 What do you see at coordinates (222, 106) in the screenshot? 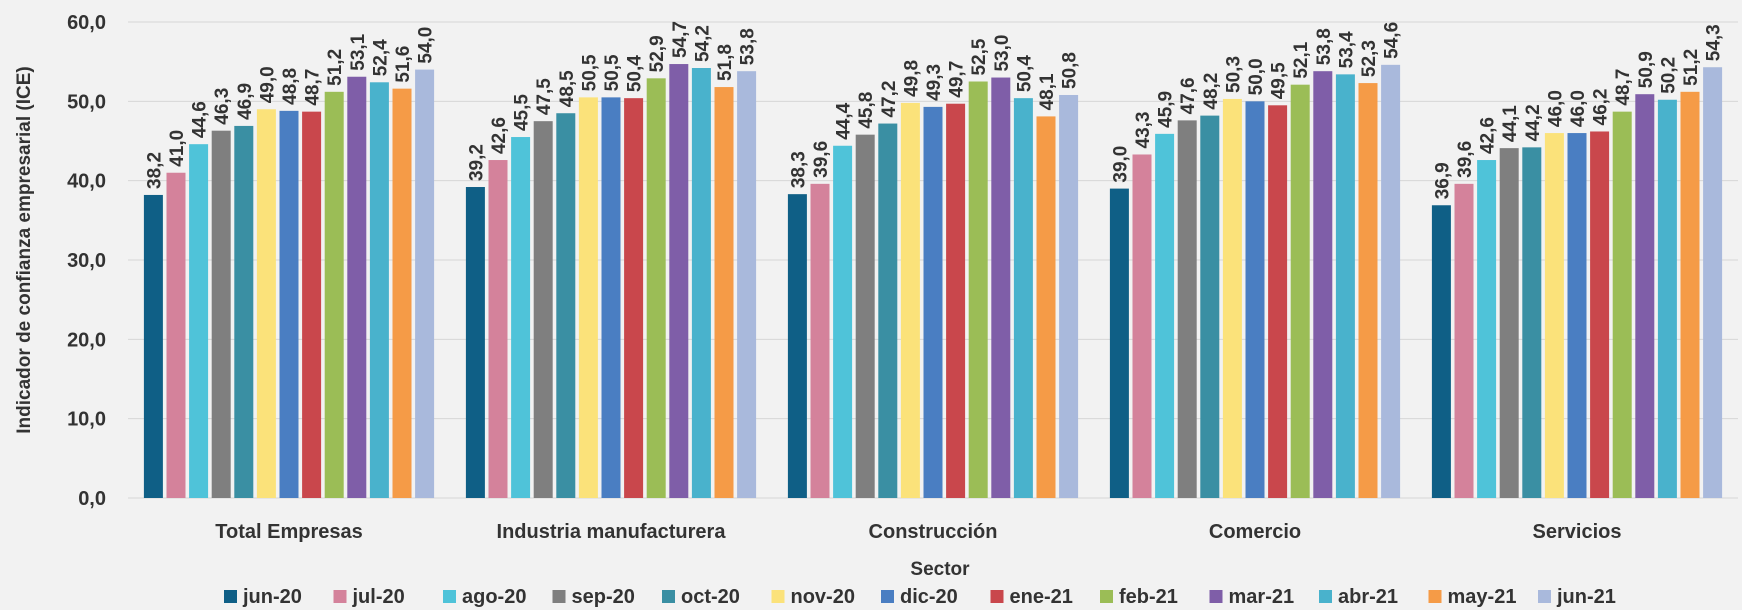
I see `data-label: 46,3` at bounding box center [222, 106].